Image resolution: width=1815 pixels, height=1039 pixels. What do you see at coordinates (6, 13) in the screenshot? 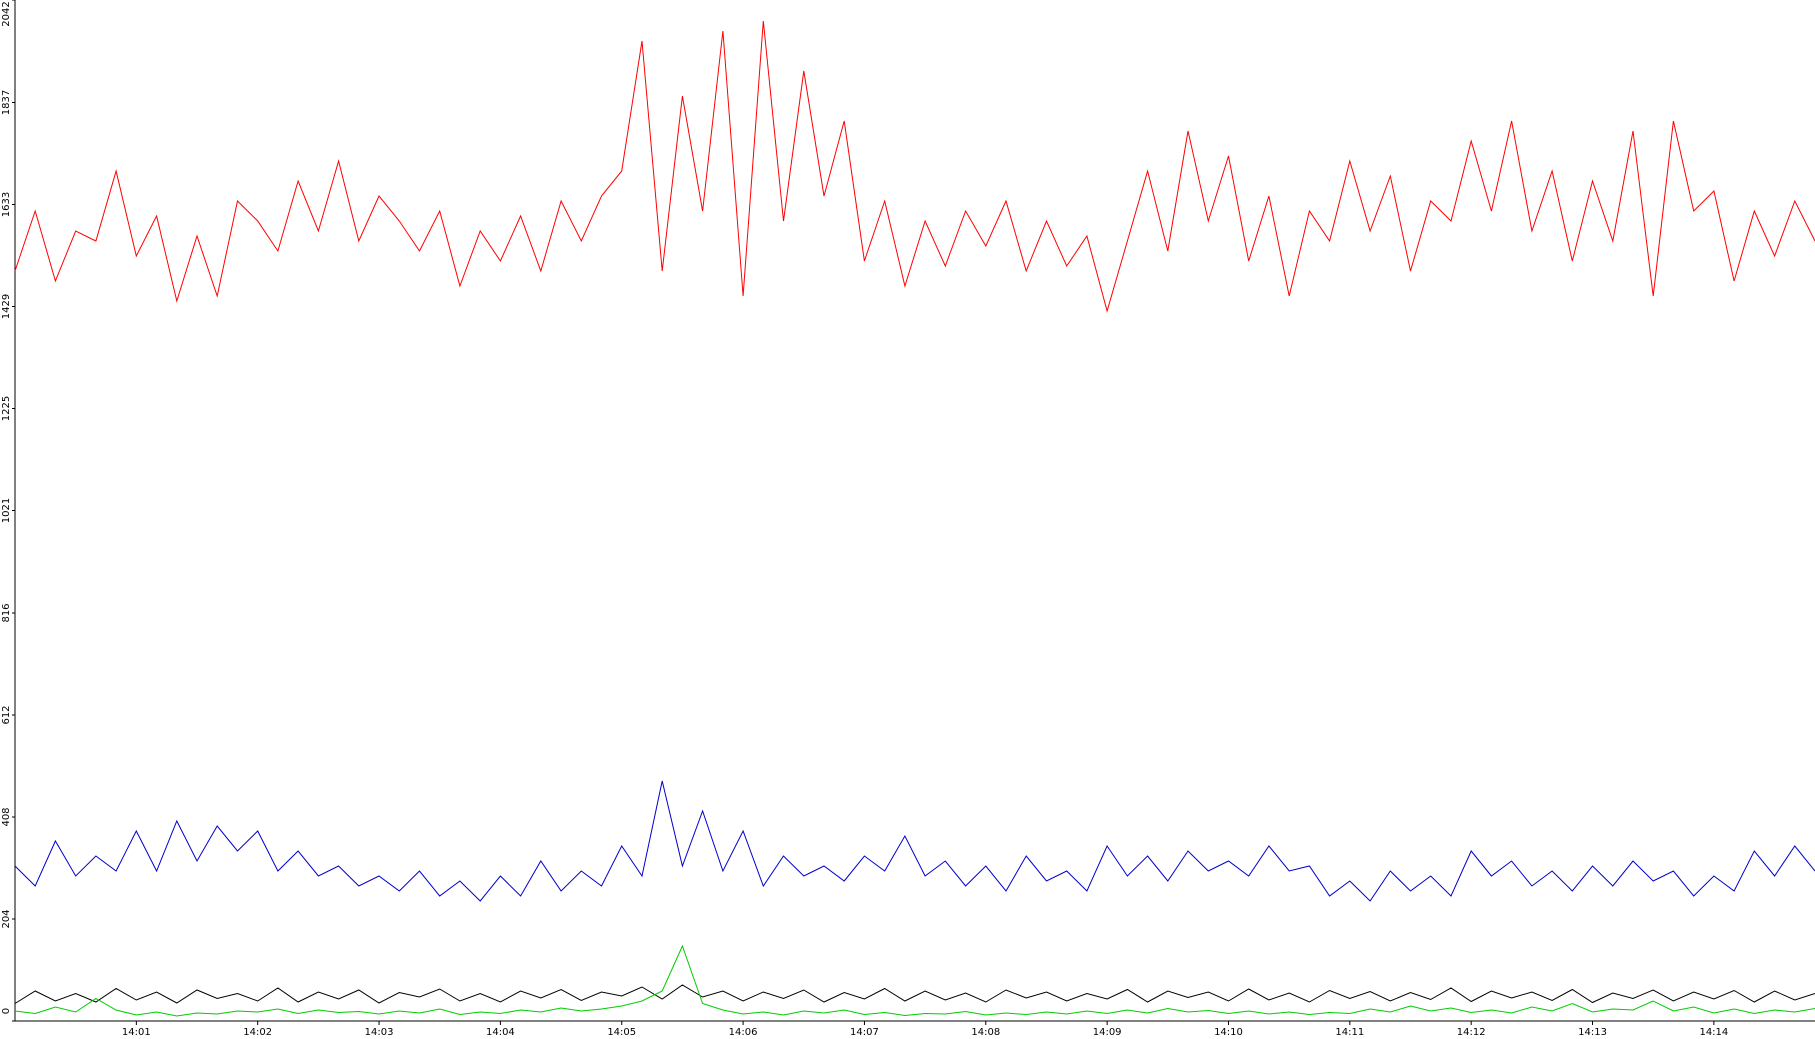
I see `y-tick-label: 2042` at bounding box center [6, 13].